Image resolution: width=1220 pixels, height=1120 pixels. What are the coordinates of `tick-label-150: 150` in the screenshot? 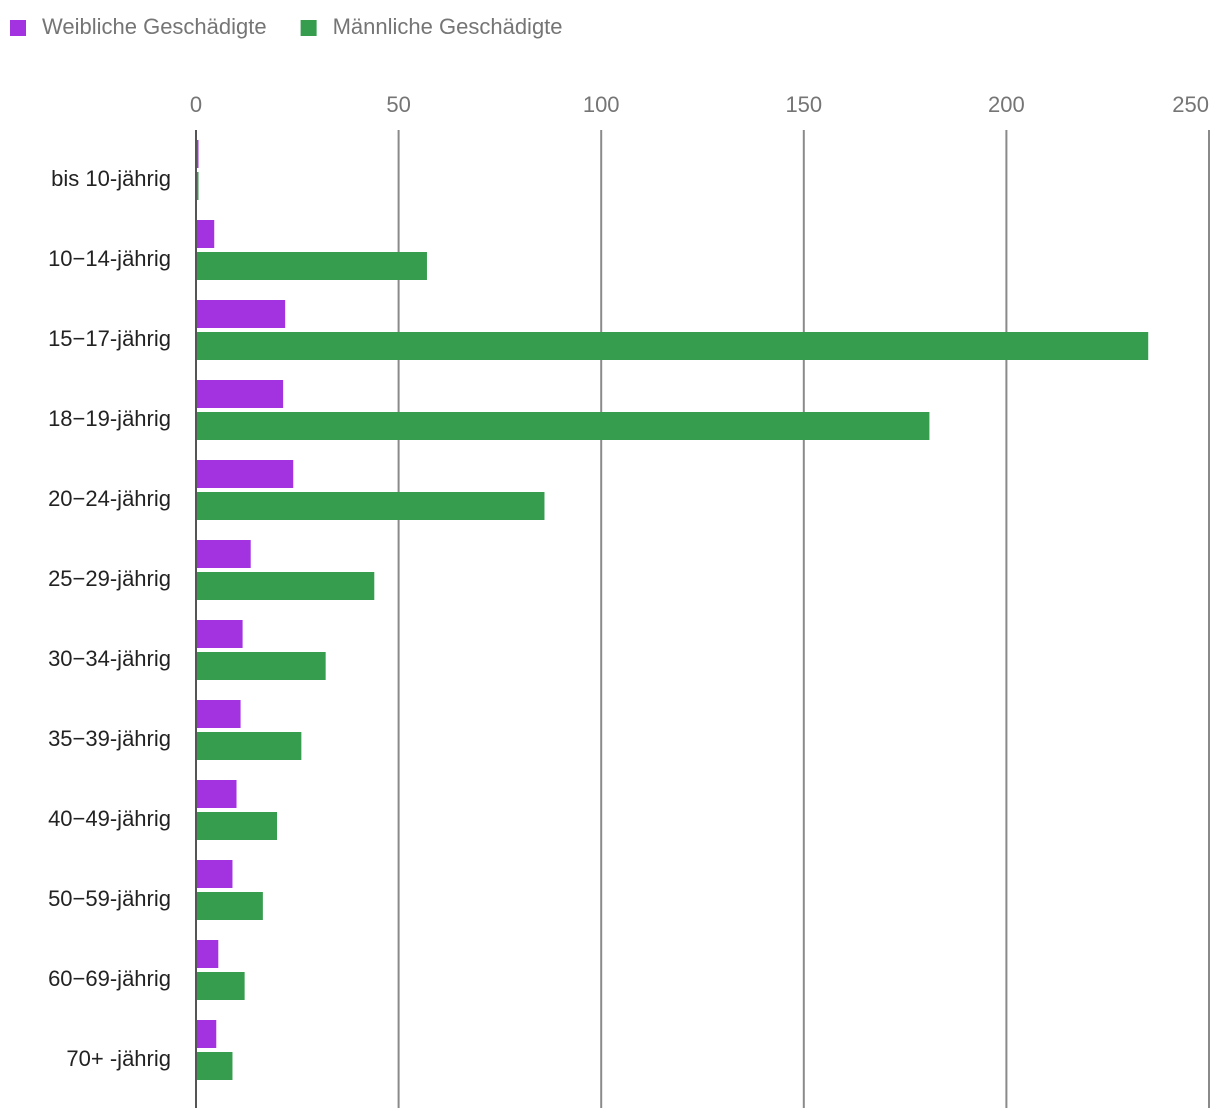 It's located at (803, 104).